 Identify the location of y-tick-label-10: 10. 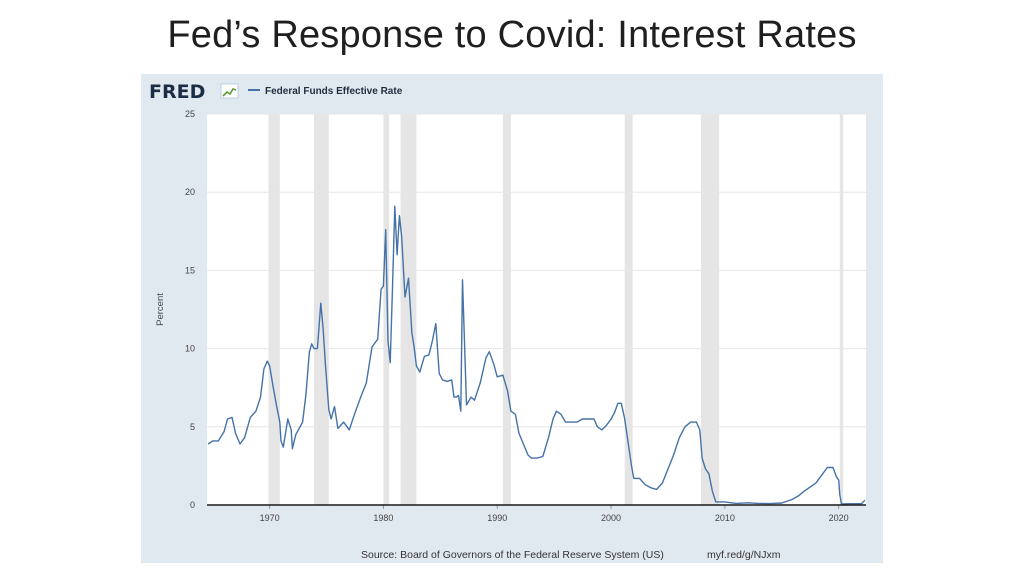
(190, 349).